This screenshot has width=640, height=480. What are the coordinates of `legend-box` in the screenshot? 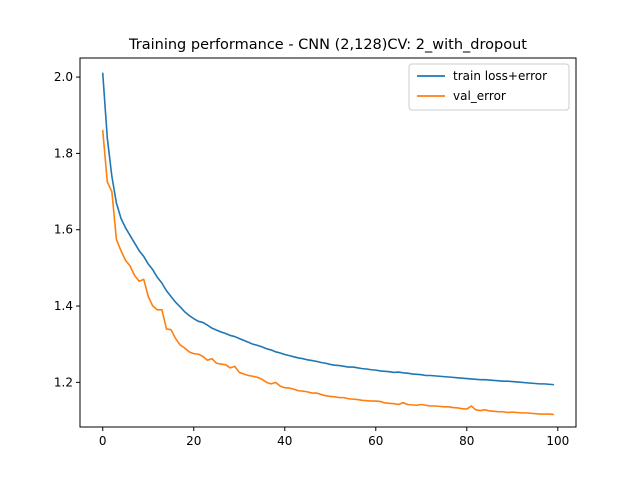 It's located at (489, 87).